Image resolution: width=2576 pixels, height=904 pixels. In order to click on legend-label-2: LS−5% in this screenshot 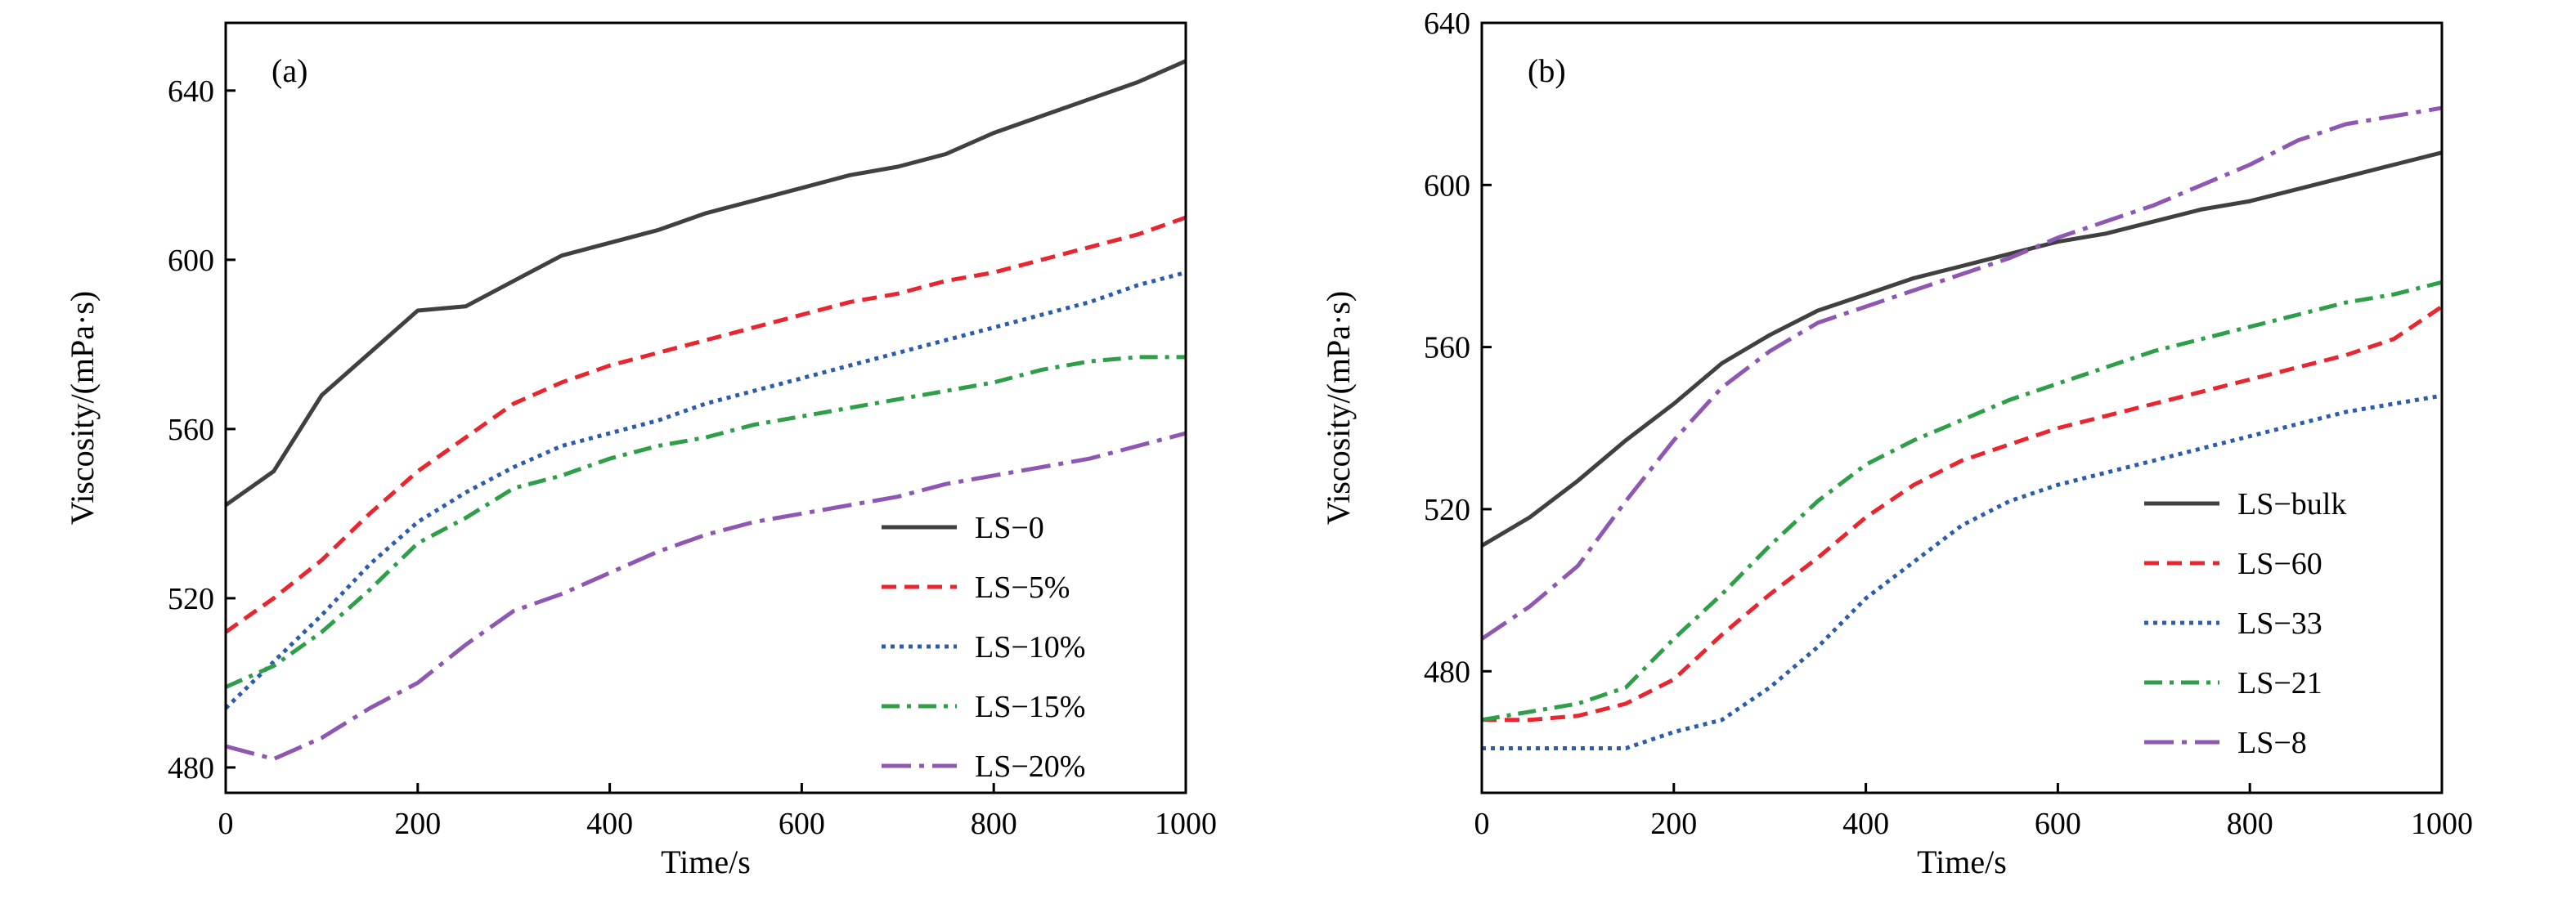, I will do `click(1023, 588)`.